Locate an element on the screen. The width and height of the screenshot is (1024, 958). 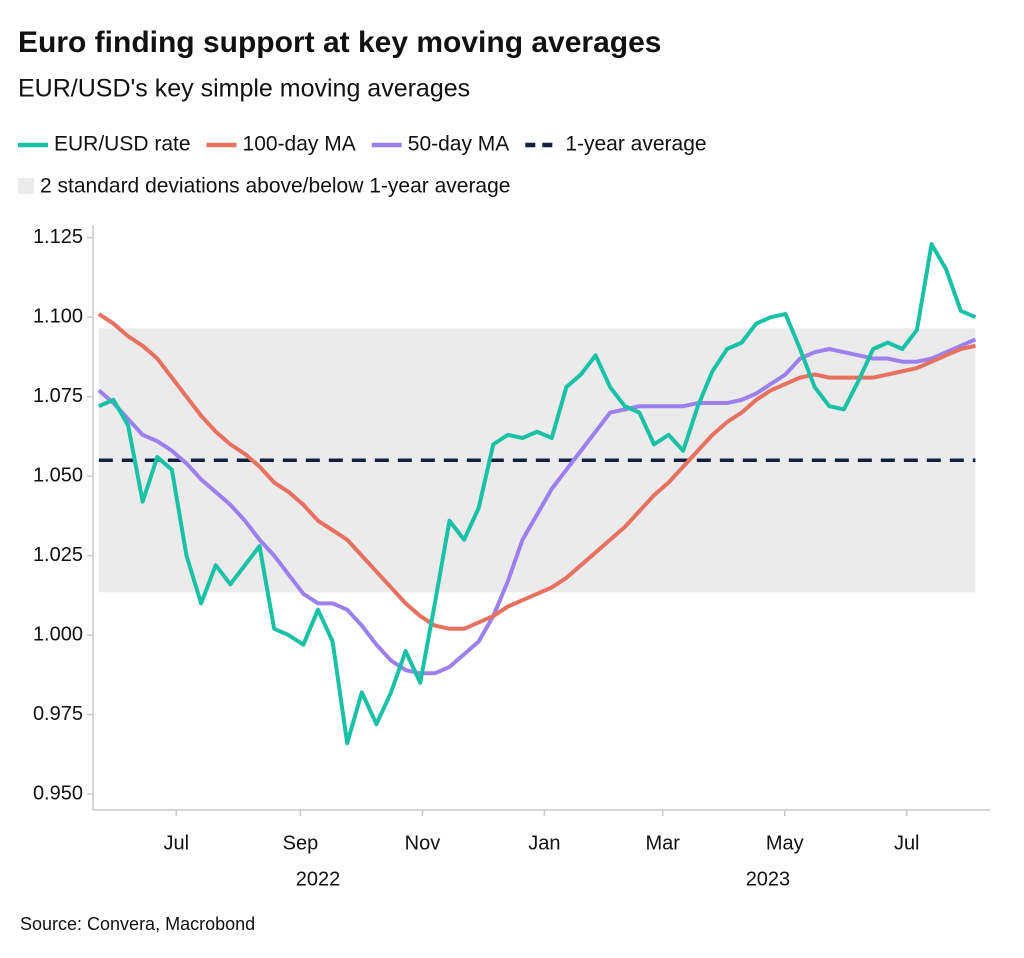
chart-subtitle: EUR/USD's key simple moving averages is located at coordinates (244, 89).